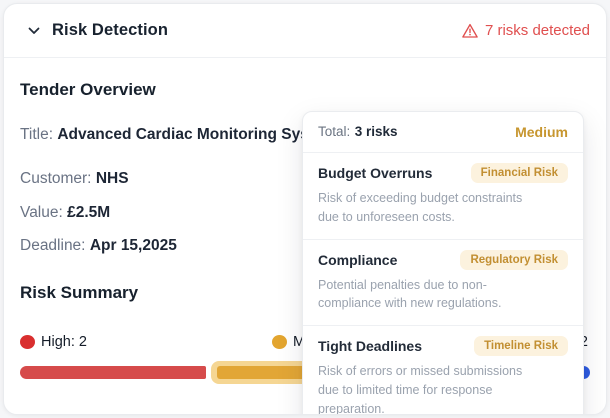 The width and height of the screenshot is (610, 418). What do you see at coordinates (113, 372) in the screenshot?
I see `bar-segment-high` at bounding box center [113, 372].